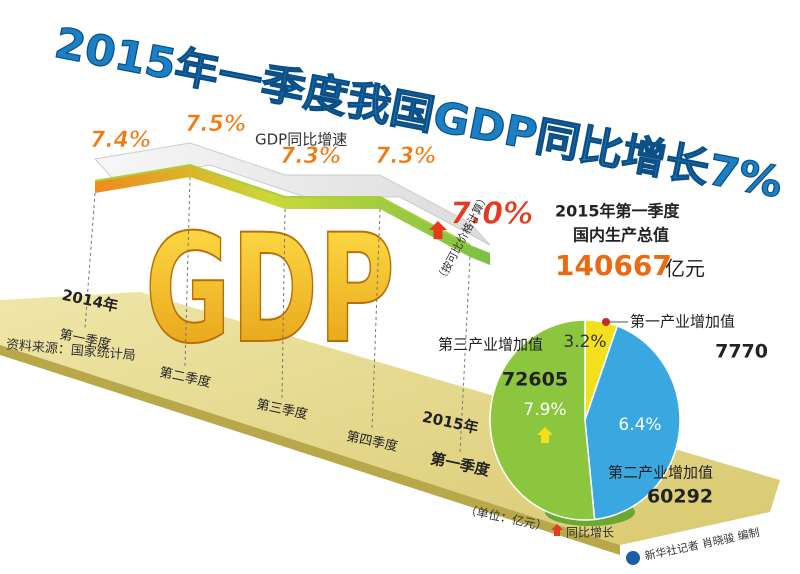  I want to click on category-value: 72605, so click(535, 380).